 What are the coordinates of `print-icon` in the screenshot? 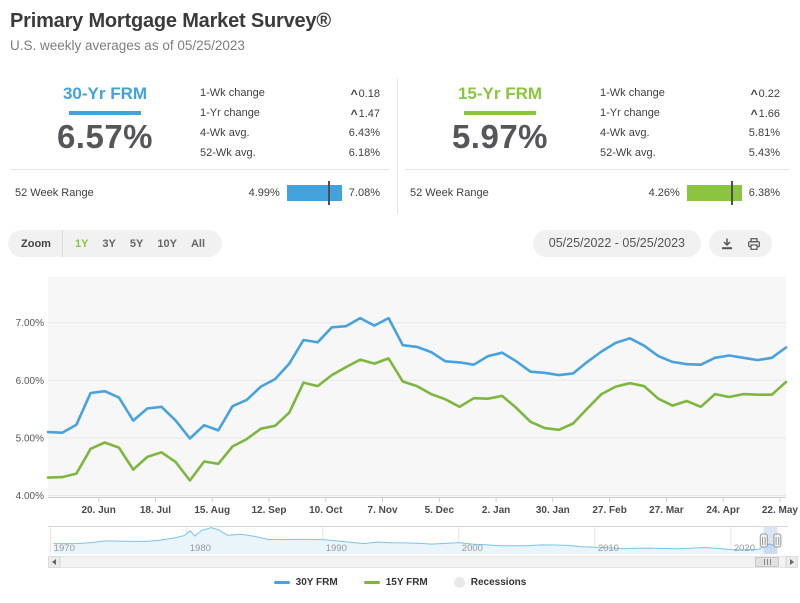 It's located at (754, 243).